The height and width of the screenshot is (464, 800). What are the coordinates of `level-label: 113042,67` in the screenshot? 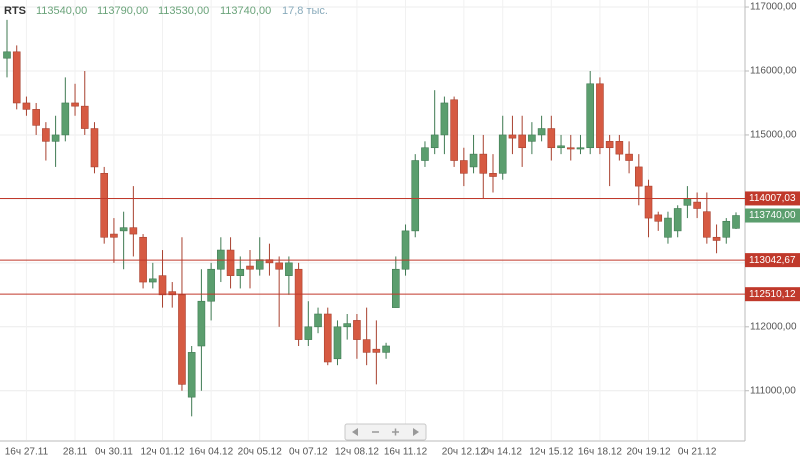 It's located at (772, 260).